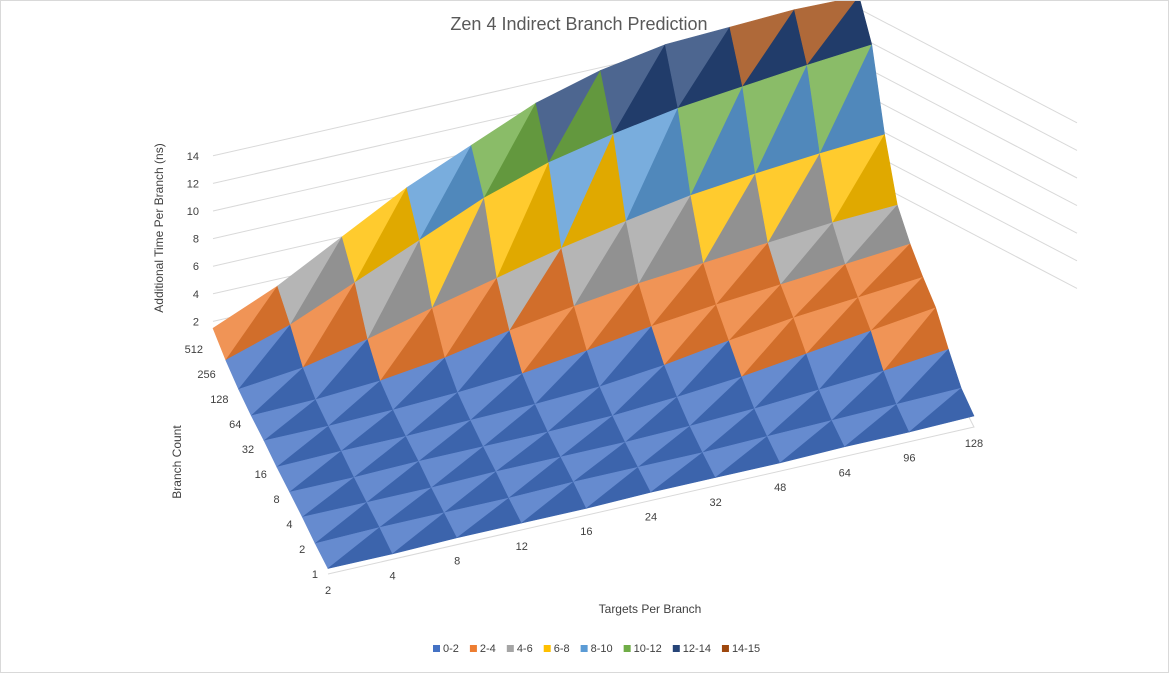 The height and width of the screenshot is (673, 1169). I want to click on z-tick-label: 8, so click(196, 240).